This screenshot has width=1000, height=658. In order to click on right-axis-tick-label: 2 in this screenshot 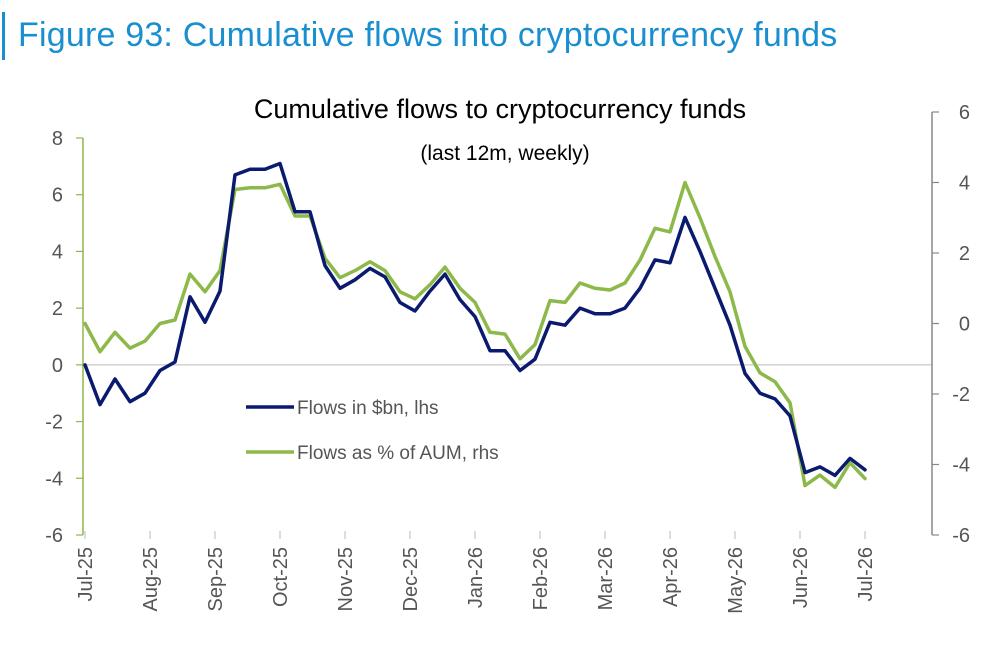, I will do `click(964, 254)`.